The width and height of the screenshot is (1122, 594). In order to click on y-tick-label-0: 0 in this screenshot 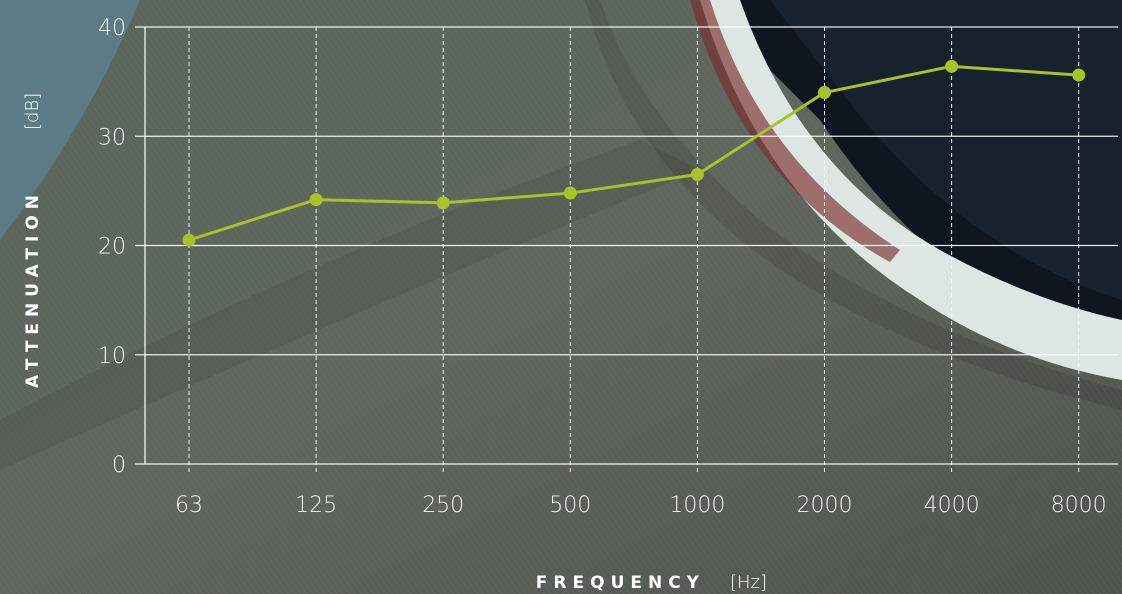, I will do `click(119, 465)`.